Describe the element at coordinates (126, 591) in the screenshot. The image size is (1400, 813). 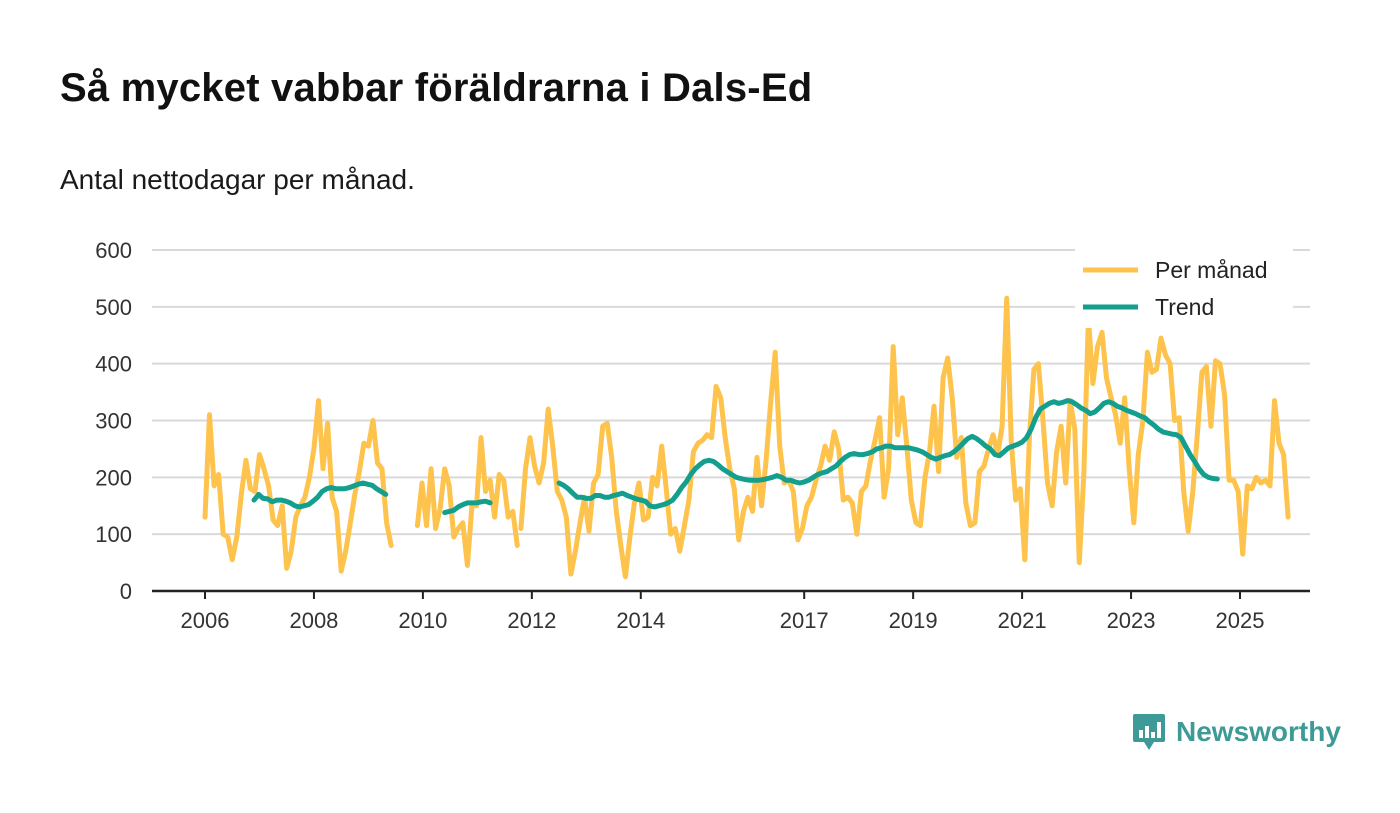
I see `y-tick-label: 0` at that location.